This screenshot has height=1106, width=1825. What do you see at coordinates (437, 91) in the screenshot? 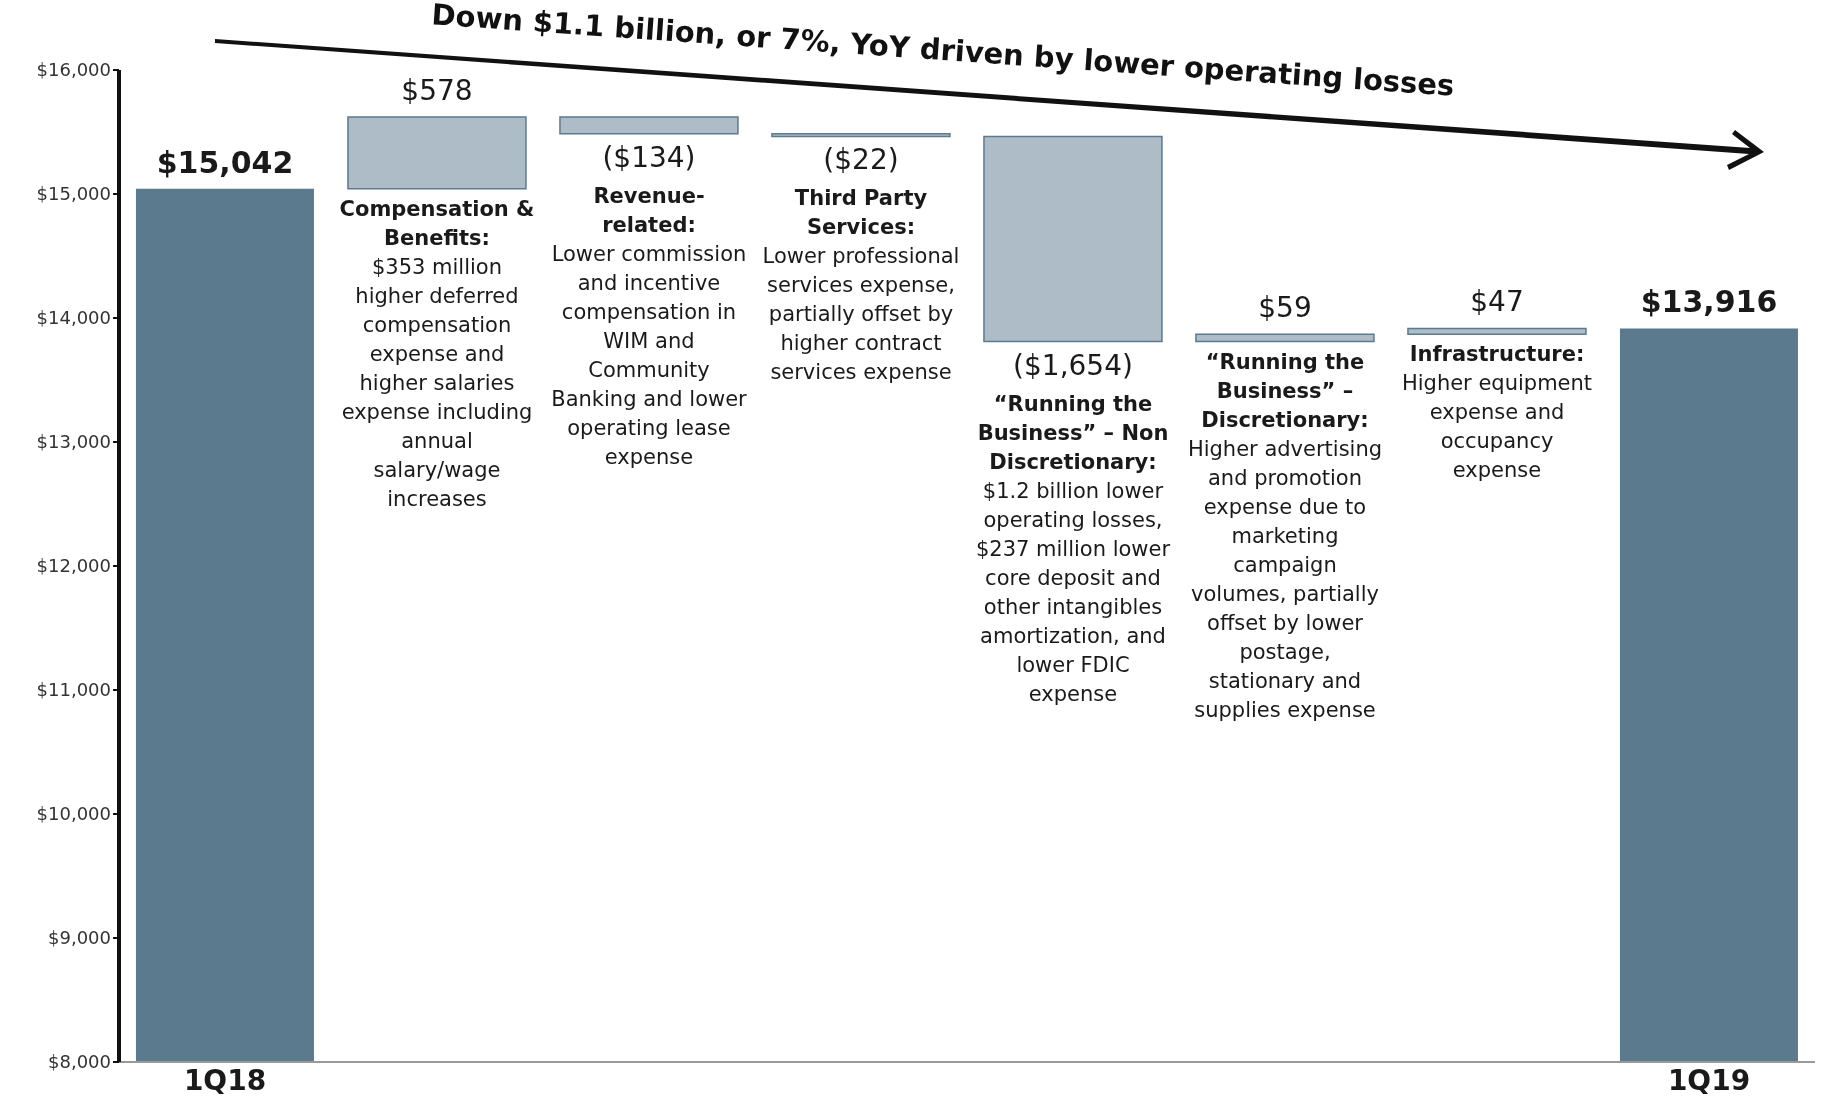
I see `data-label: $578` at bounding box center [437, 91].